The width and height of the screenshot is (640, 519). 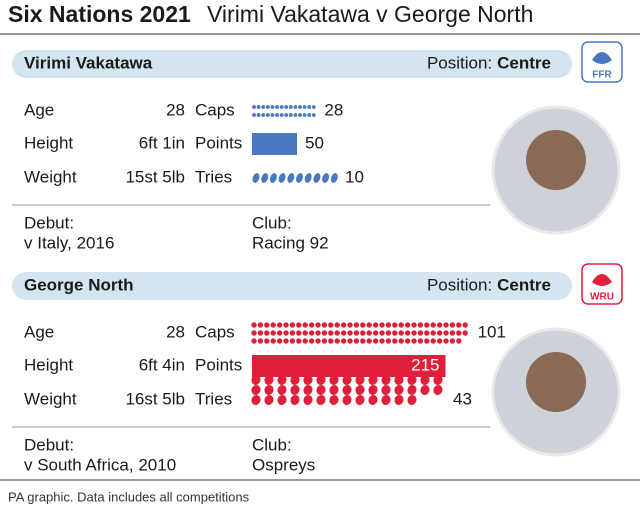 I want to click on stat-label: Tries, so click(x=213, y=176).